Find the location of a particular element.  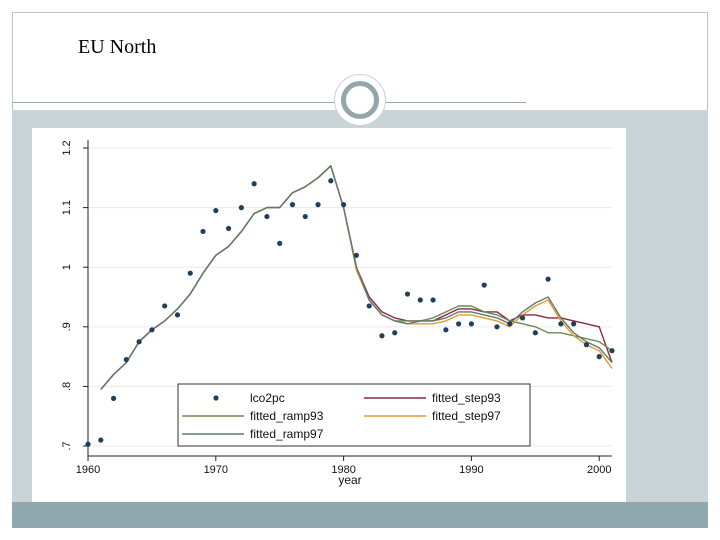

y-tick-label: 1 is located at coordinates (67, 267).